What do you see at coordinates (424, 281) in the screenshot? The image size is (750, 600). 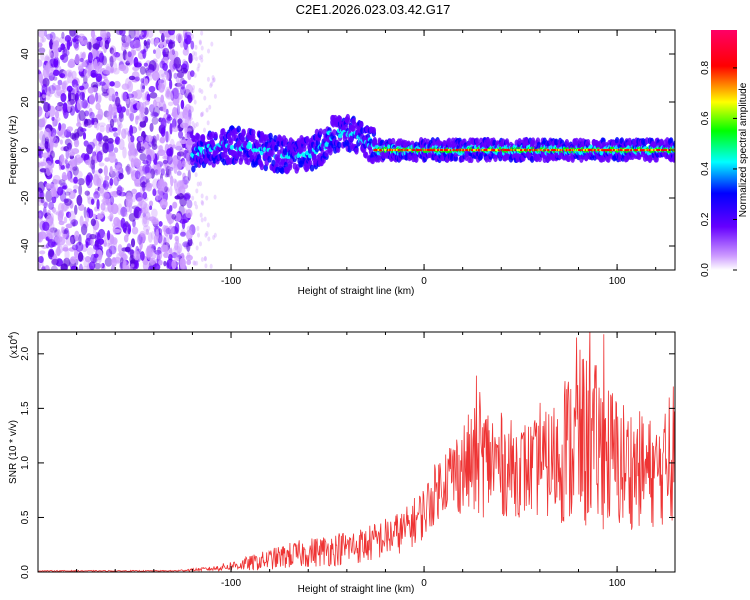 I see `x-tick-label: 0` at bounding box center [424, 281].